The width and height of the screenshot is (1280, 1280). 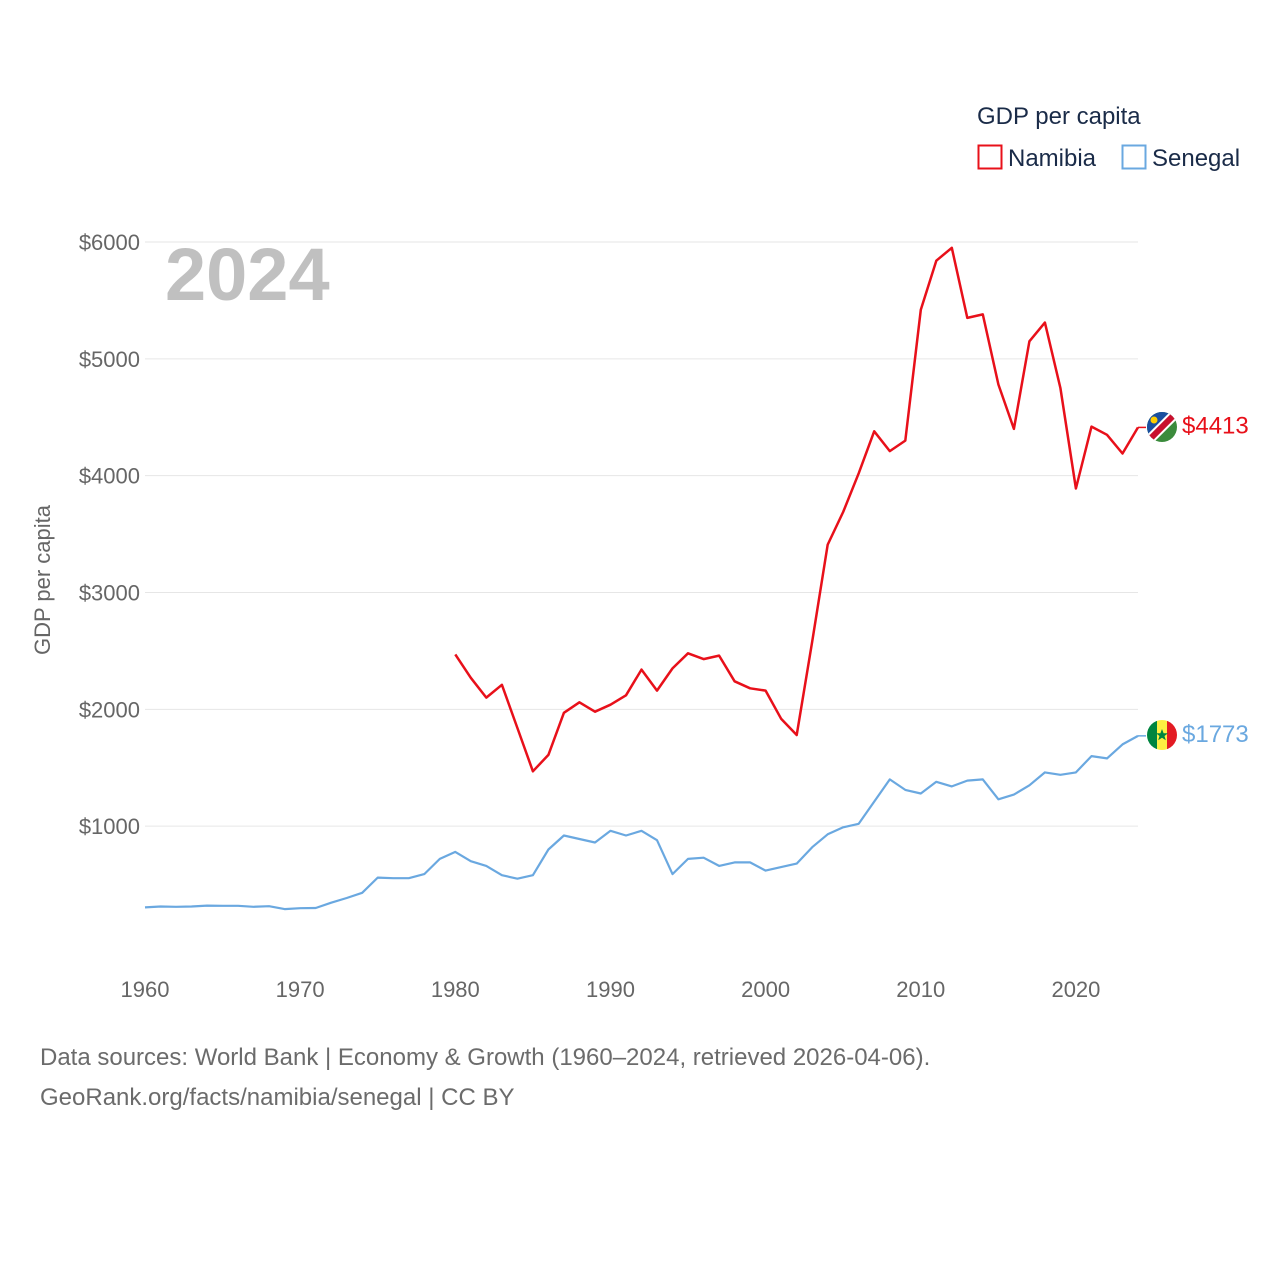 I want to click on legend-label-namibia: Namibia, so click(x=1052, y=158).